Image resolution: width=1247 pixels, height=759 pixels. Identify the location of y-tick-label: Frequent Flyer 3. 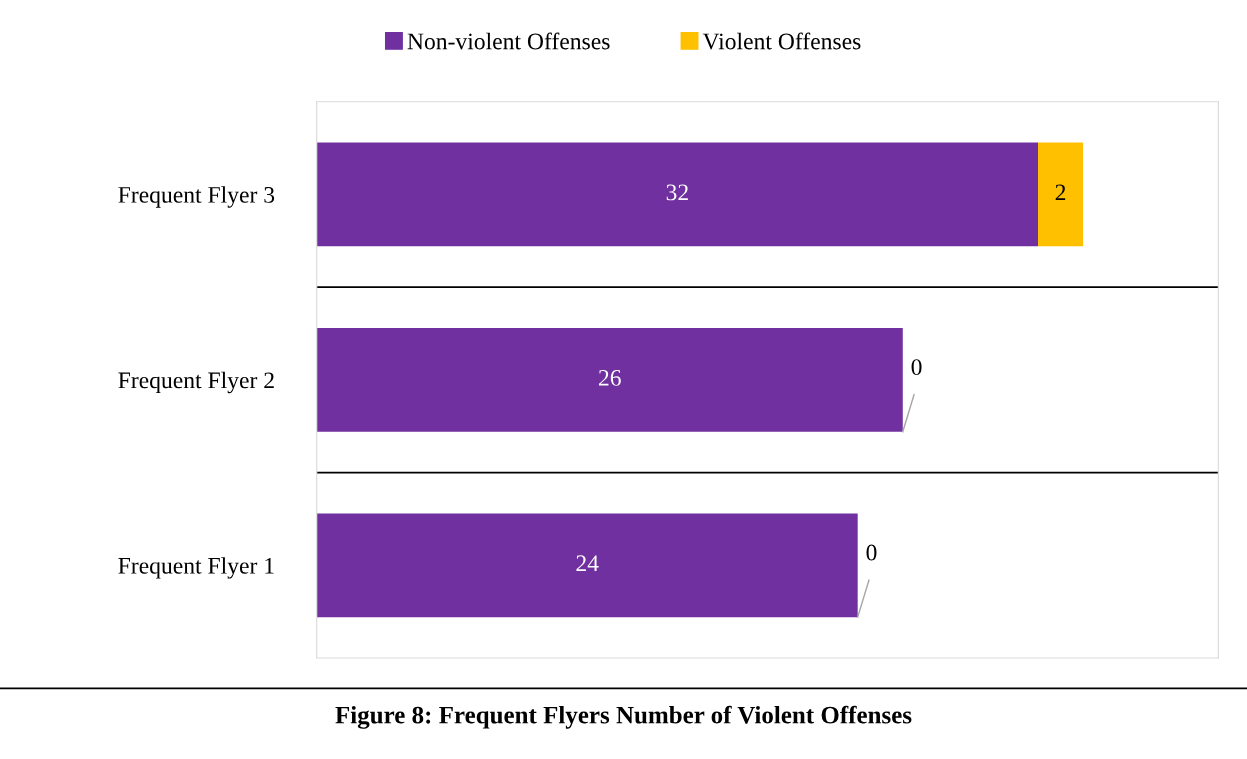
(196, 197).